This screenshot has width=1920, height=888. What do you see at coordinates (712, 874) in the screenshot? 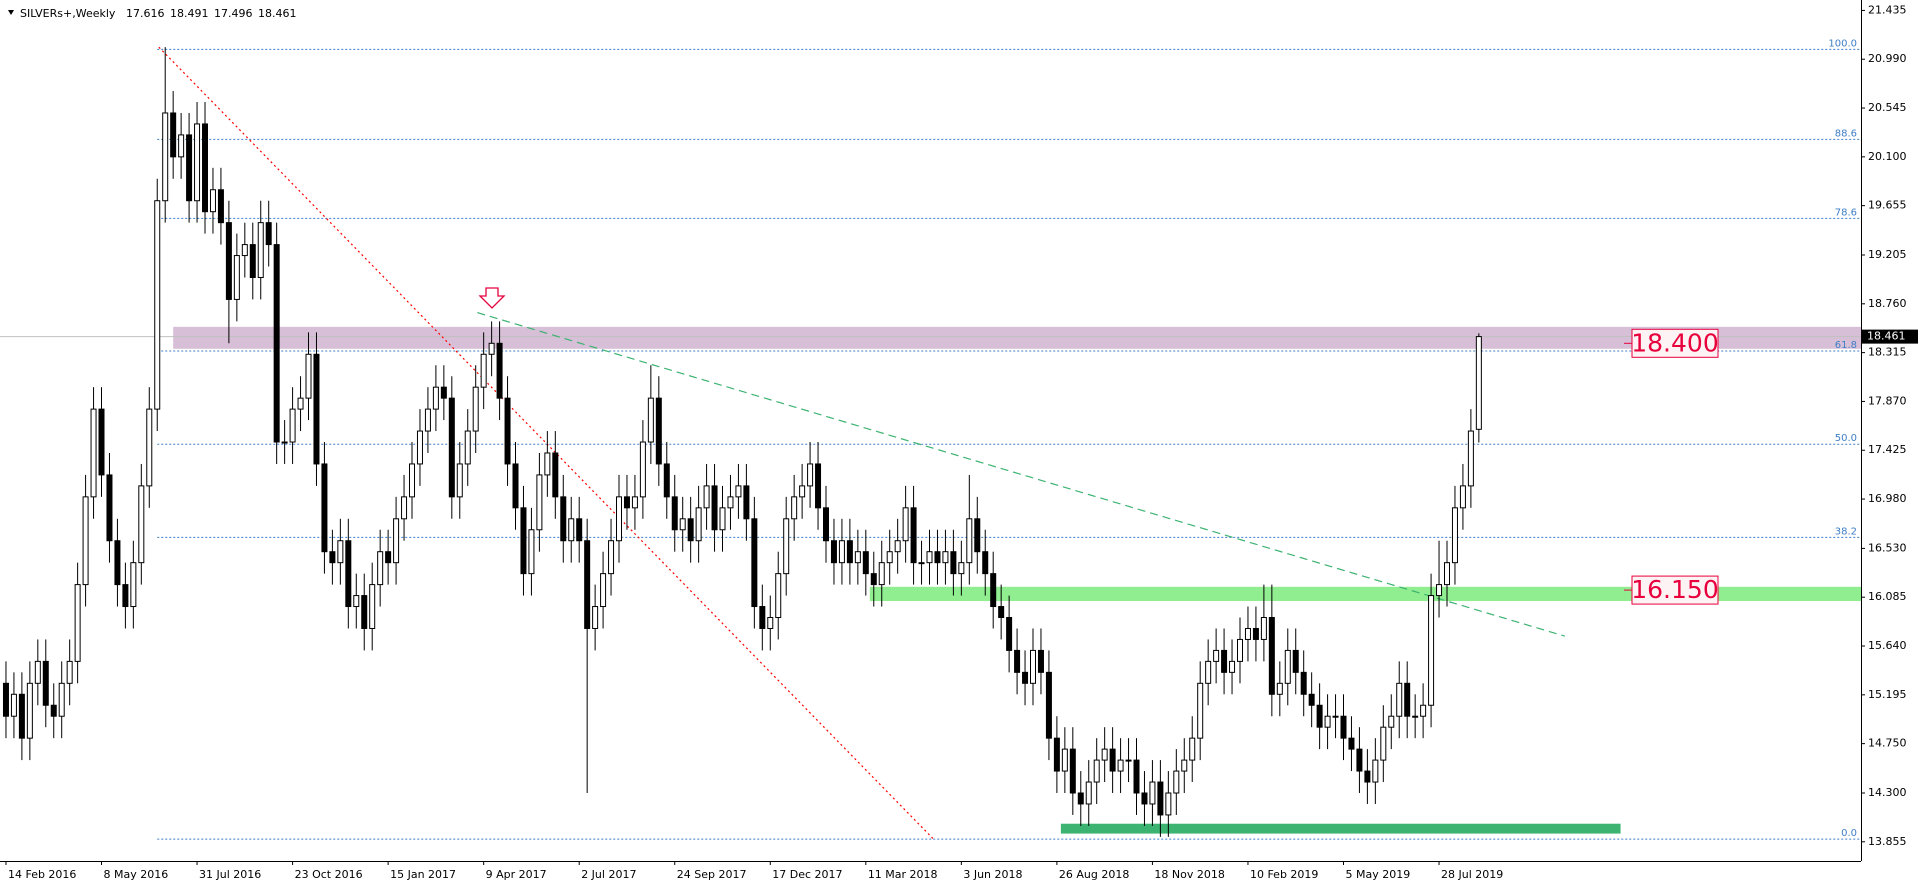
I see `x-tick-label: 24 Sep 2017` at bounding box center [712, 874].